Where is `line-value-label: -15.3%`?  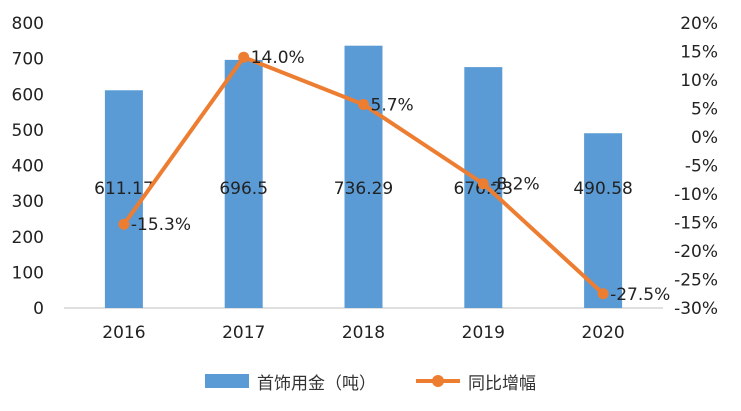 line-value-label: -15.3% is located at coordinates (161, 225).